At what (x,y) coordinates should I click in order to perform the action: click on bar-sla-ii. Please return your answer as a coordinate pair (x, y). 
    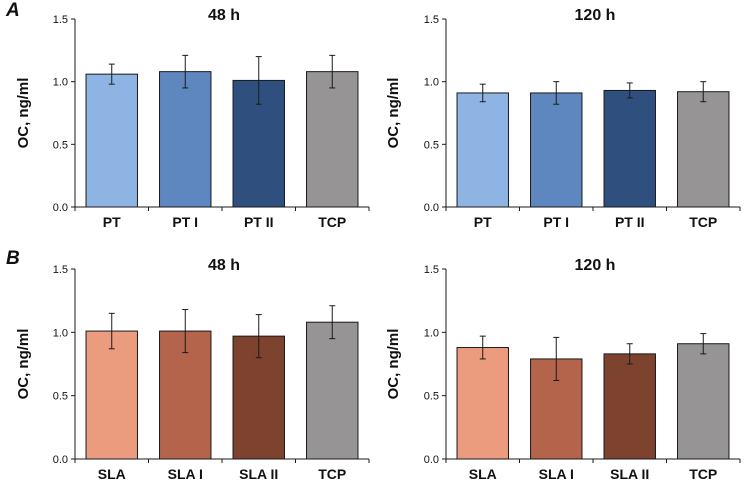
    Looking at the image, I should click on (629, 406).